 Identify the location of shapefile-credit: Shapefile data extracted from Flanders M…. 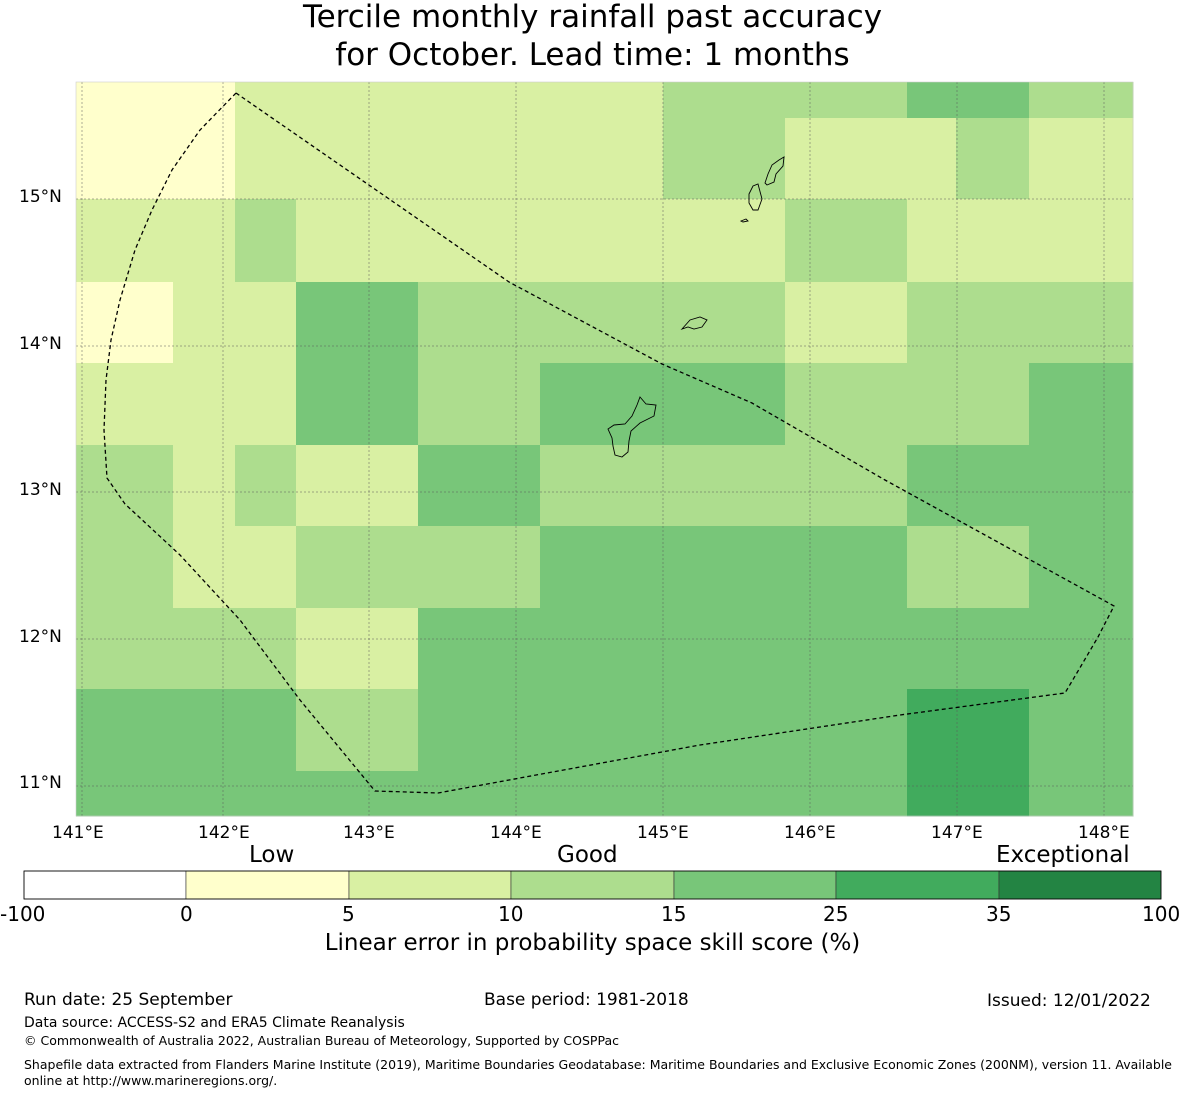
(598, 1072).